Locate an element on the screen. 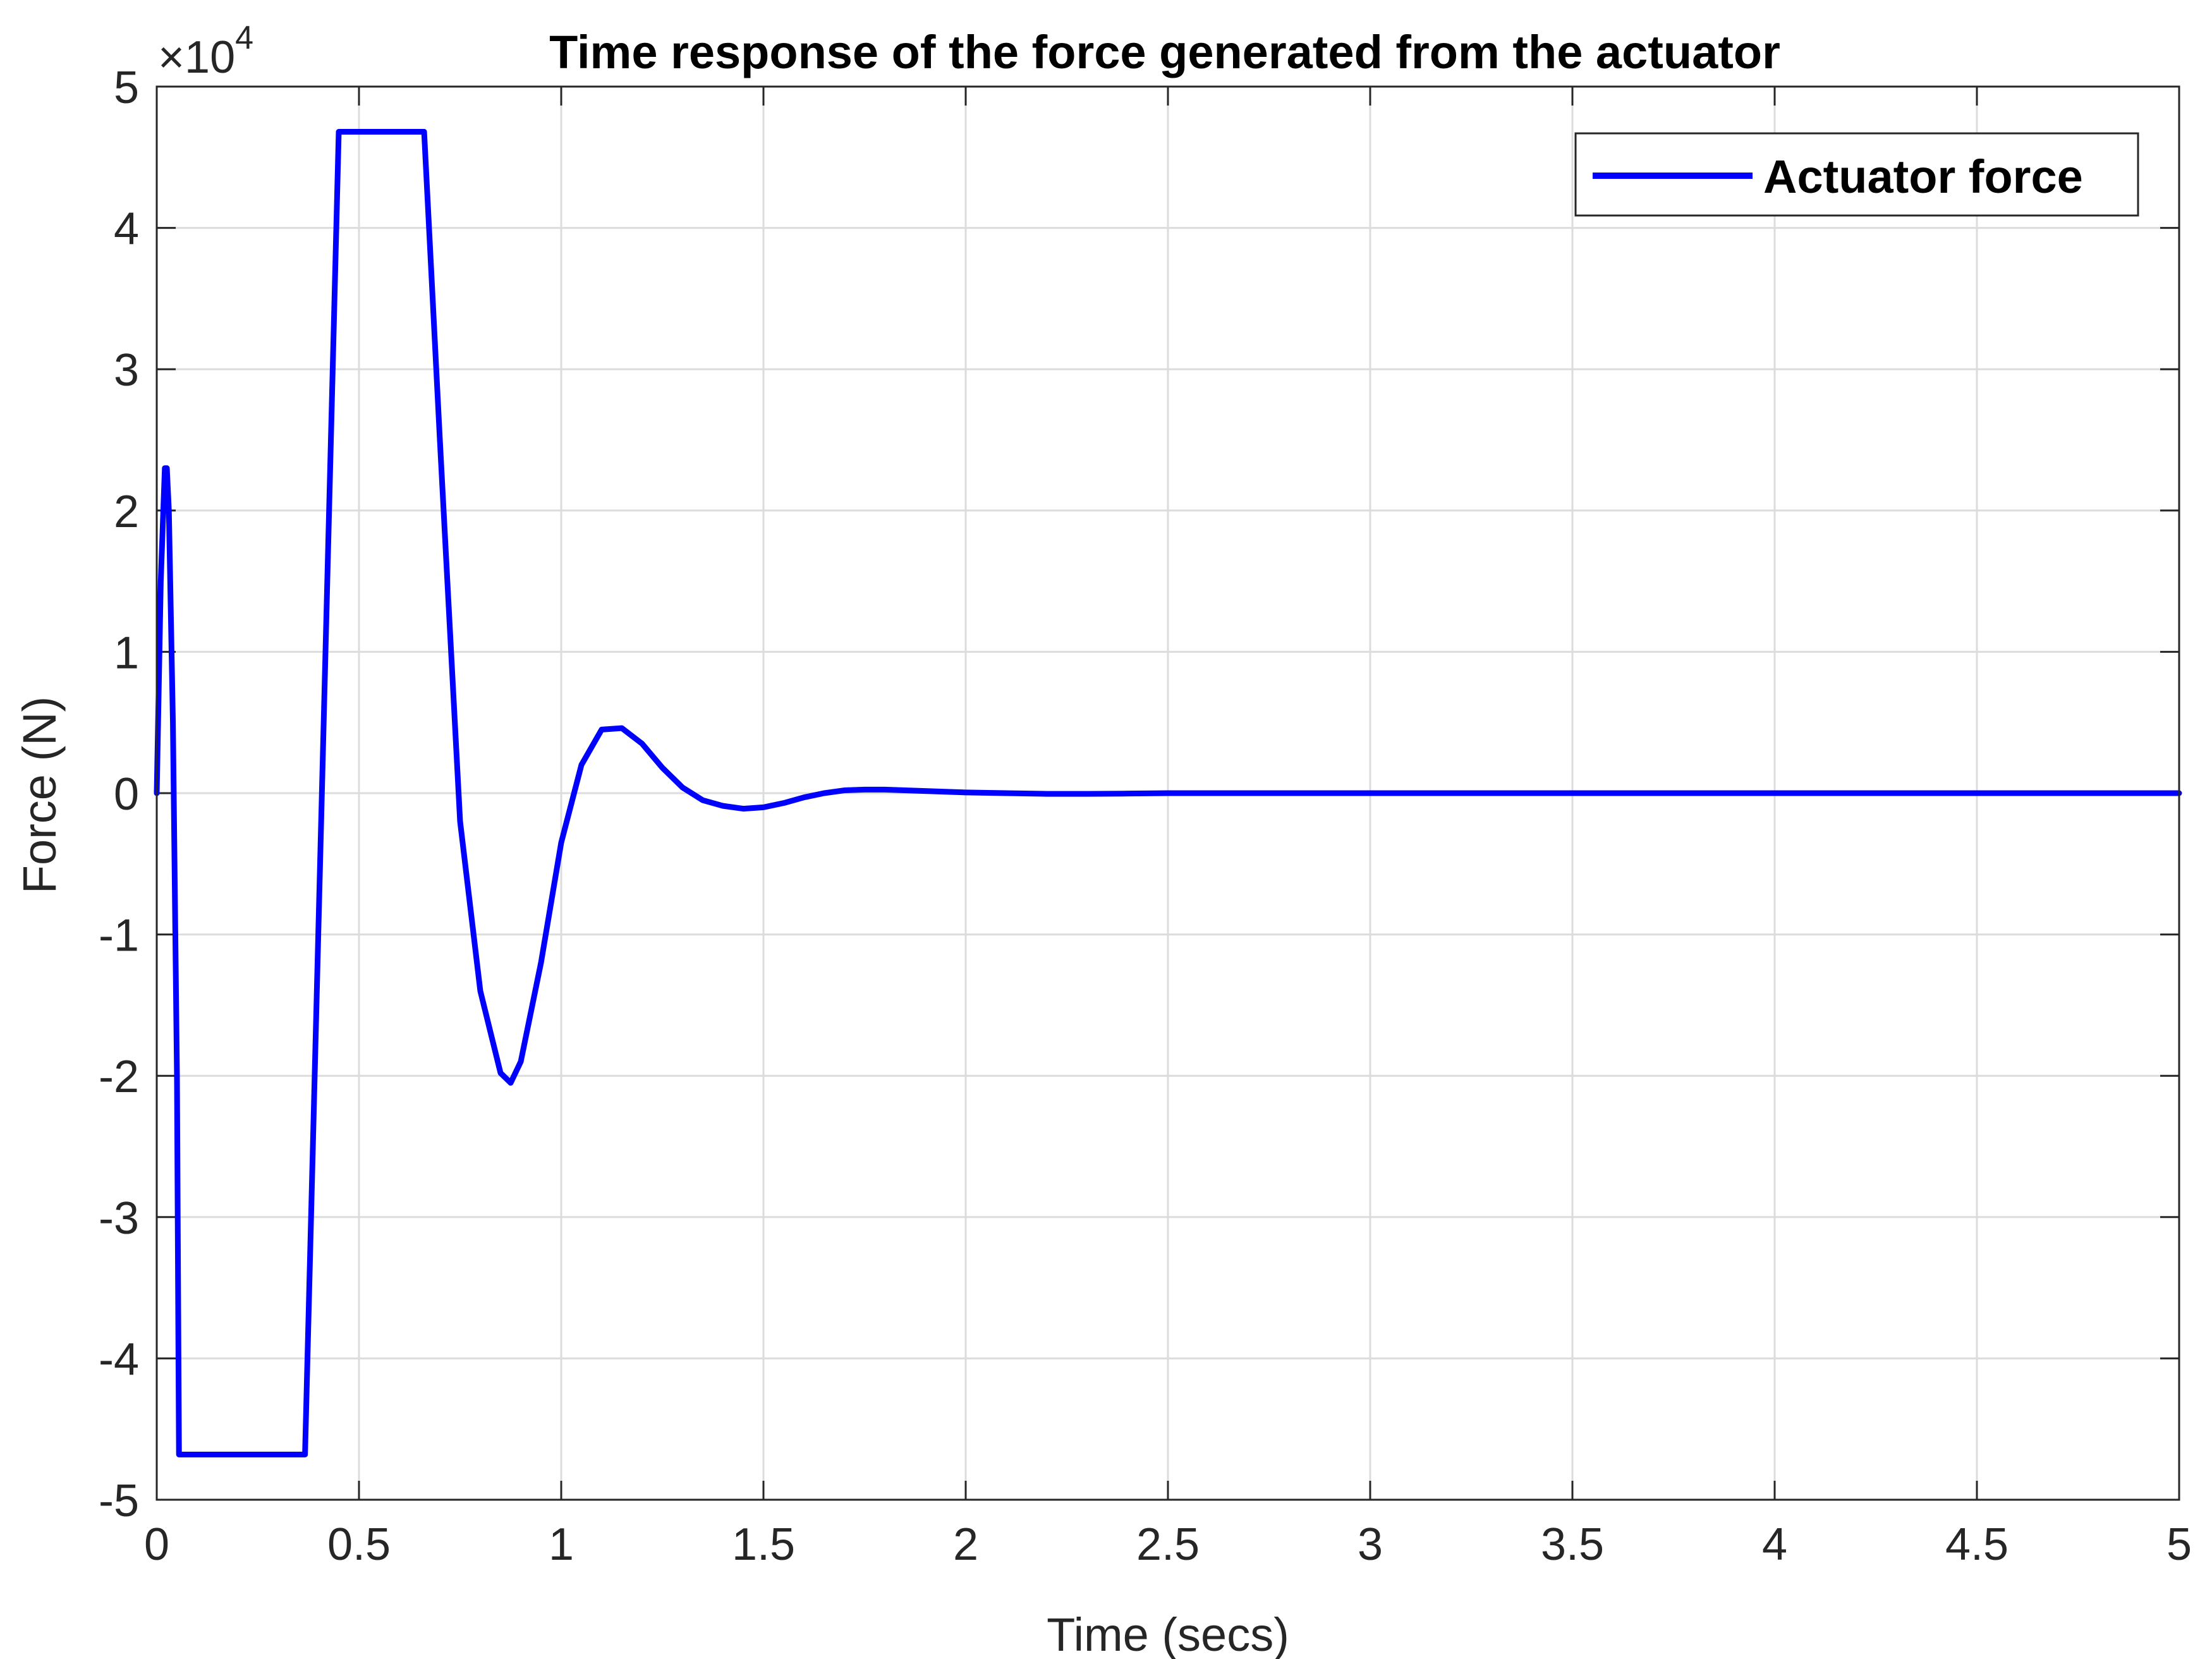 This screenshot has height=1659, width=2212. legend-box is located at coordinates (1856, 174).